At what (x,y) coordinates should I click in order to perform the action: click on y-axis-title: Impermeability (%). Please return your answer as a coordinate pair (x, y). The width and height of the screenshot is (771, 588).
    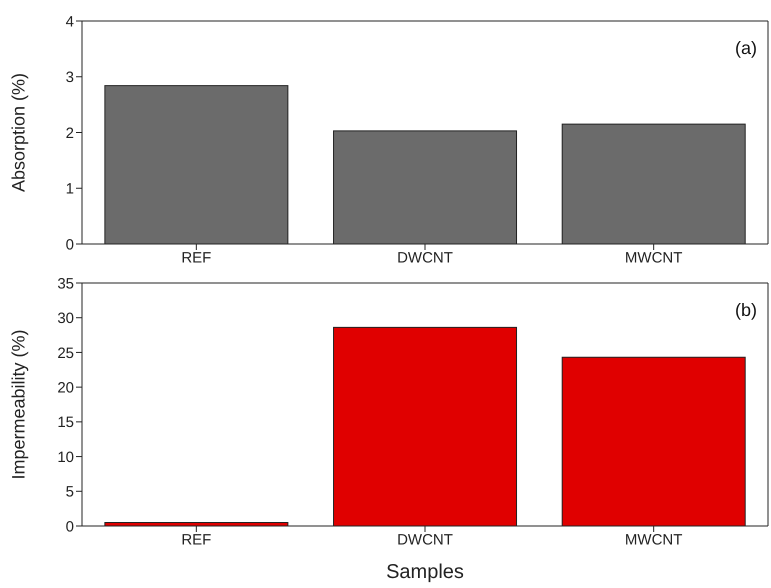
    Looking at the image, I should click on (18, 404).